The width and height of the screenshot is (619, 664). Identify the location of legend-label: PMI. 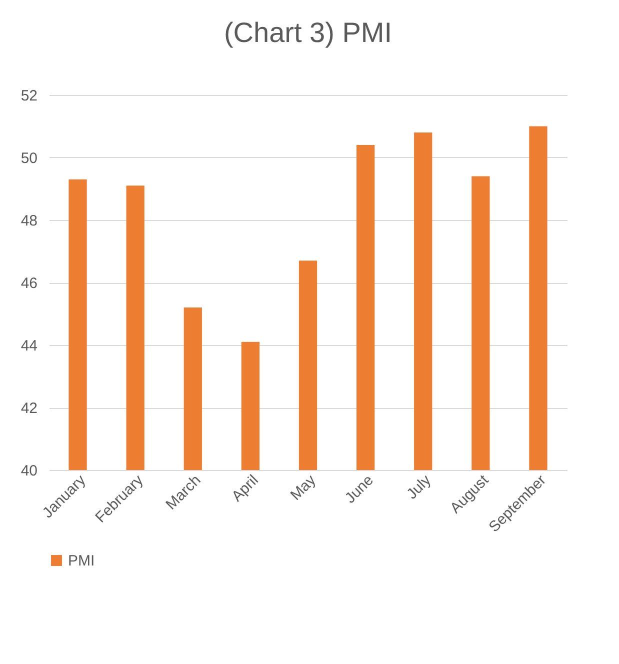
(81, 561).